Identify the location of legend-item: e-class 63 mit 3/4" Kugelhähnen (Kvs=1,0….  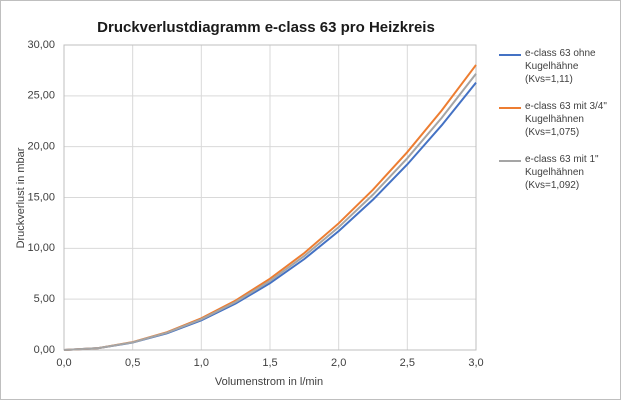
(558, 119).